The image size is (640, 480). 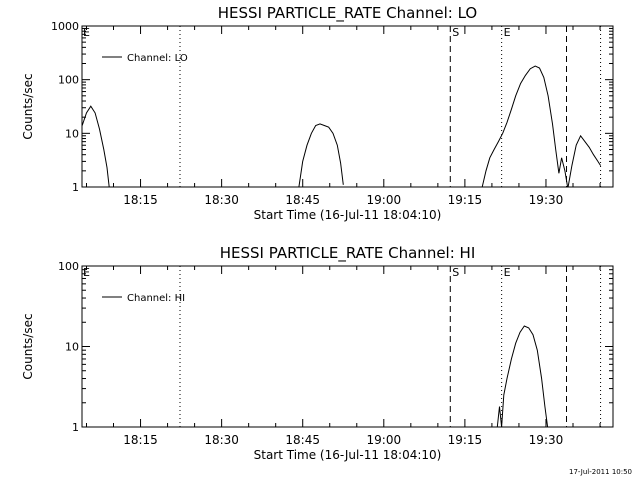 I want to click on footer-timestamp: 17-Jul-2011 10:50, so click(x=600, y=472).